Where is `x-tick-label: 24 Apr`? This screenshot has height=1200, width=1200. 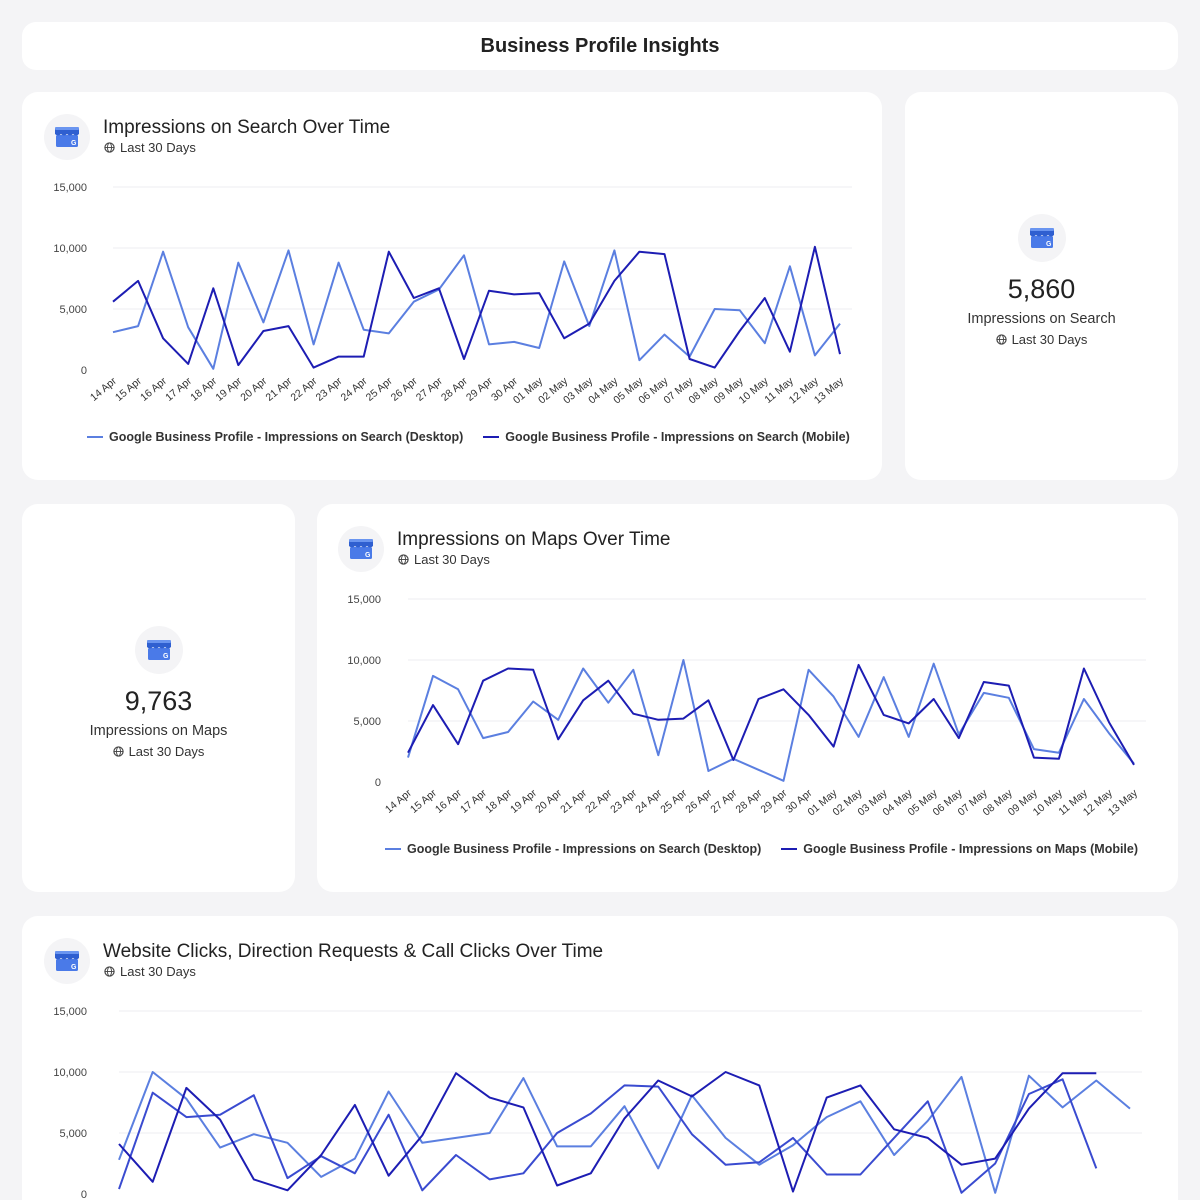 x-tick-label: 24 Apr is located at coordinates (354, 389).